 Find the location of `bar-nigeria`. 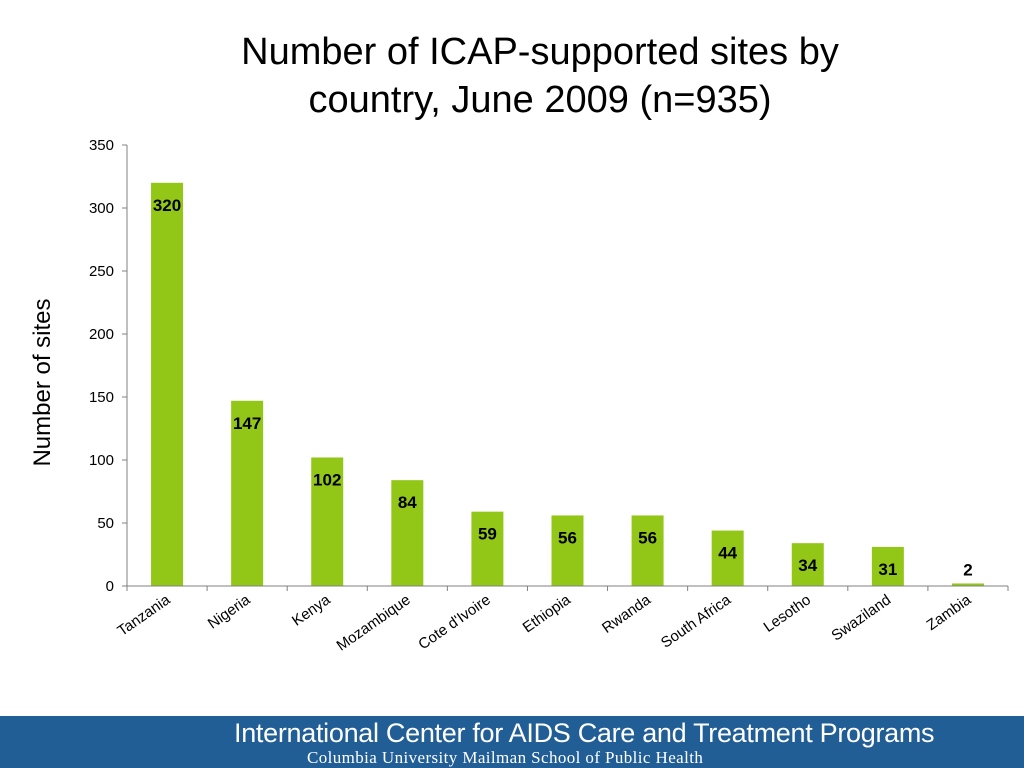

bar-nigeria is located at coordinates (247, 493).